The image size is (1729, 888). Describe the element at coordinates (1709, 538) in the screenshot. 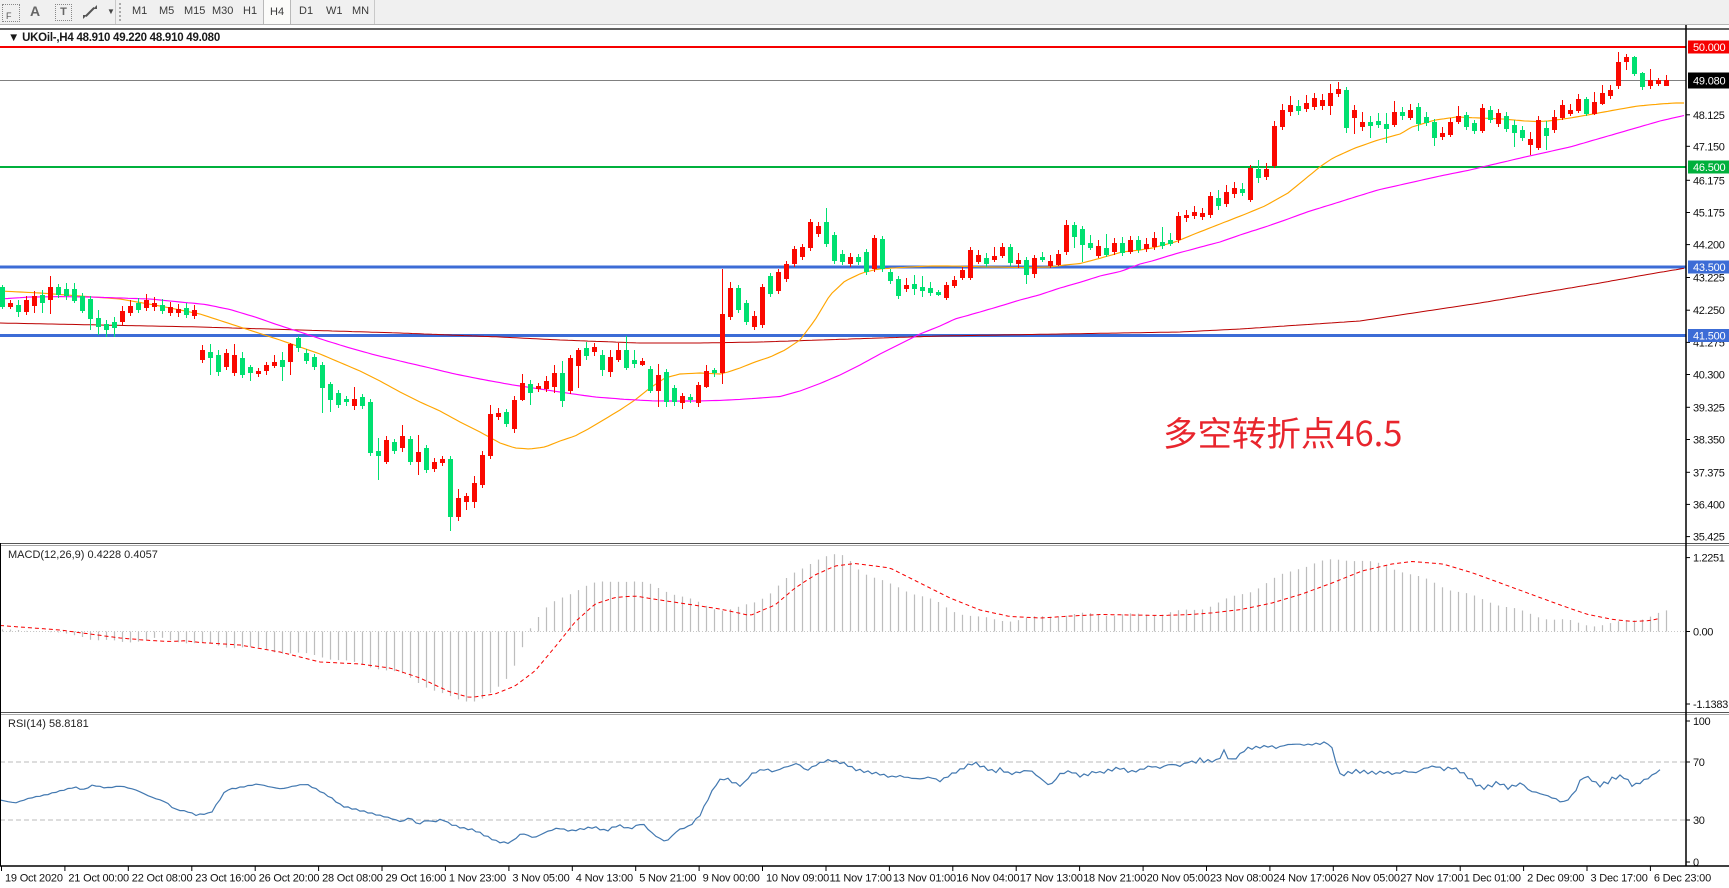

I see `svg-text: 35.425` at that location.